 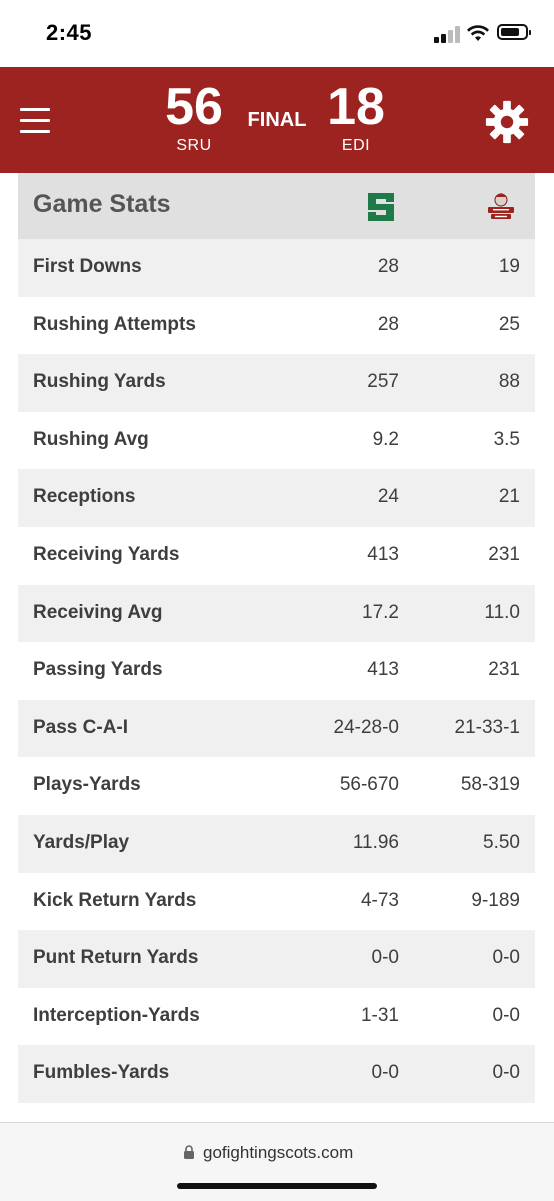 What do you see at coordinates (91, 439) in the screenshot?
I see `stat-label: Rushing Avg` at bounding box center [91, 439].